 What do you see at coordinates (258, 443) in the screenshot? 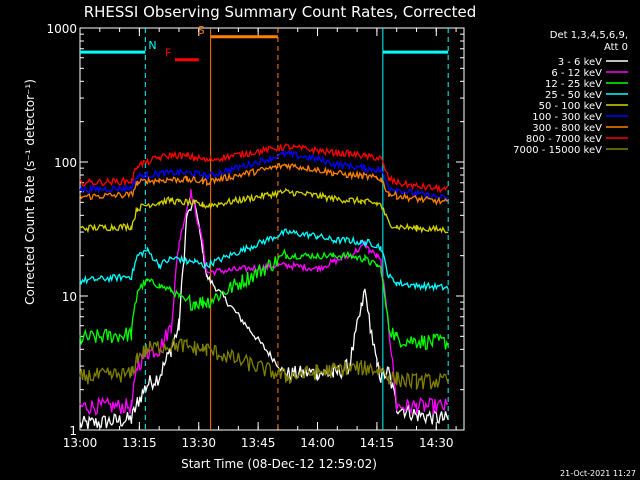
I see `x-tick-label: 13:45` at bounding box center [258, 443].